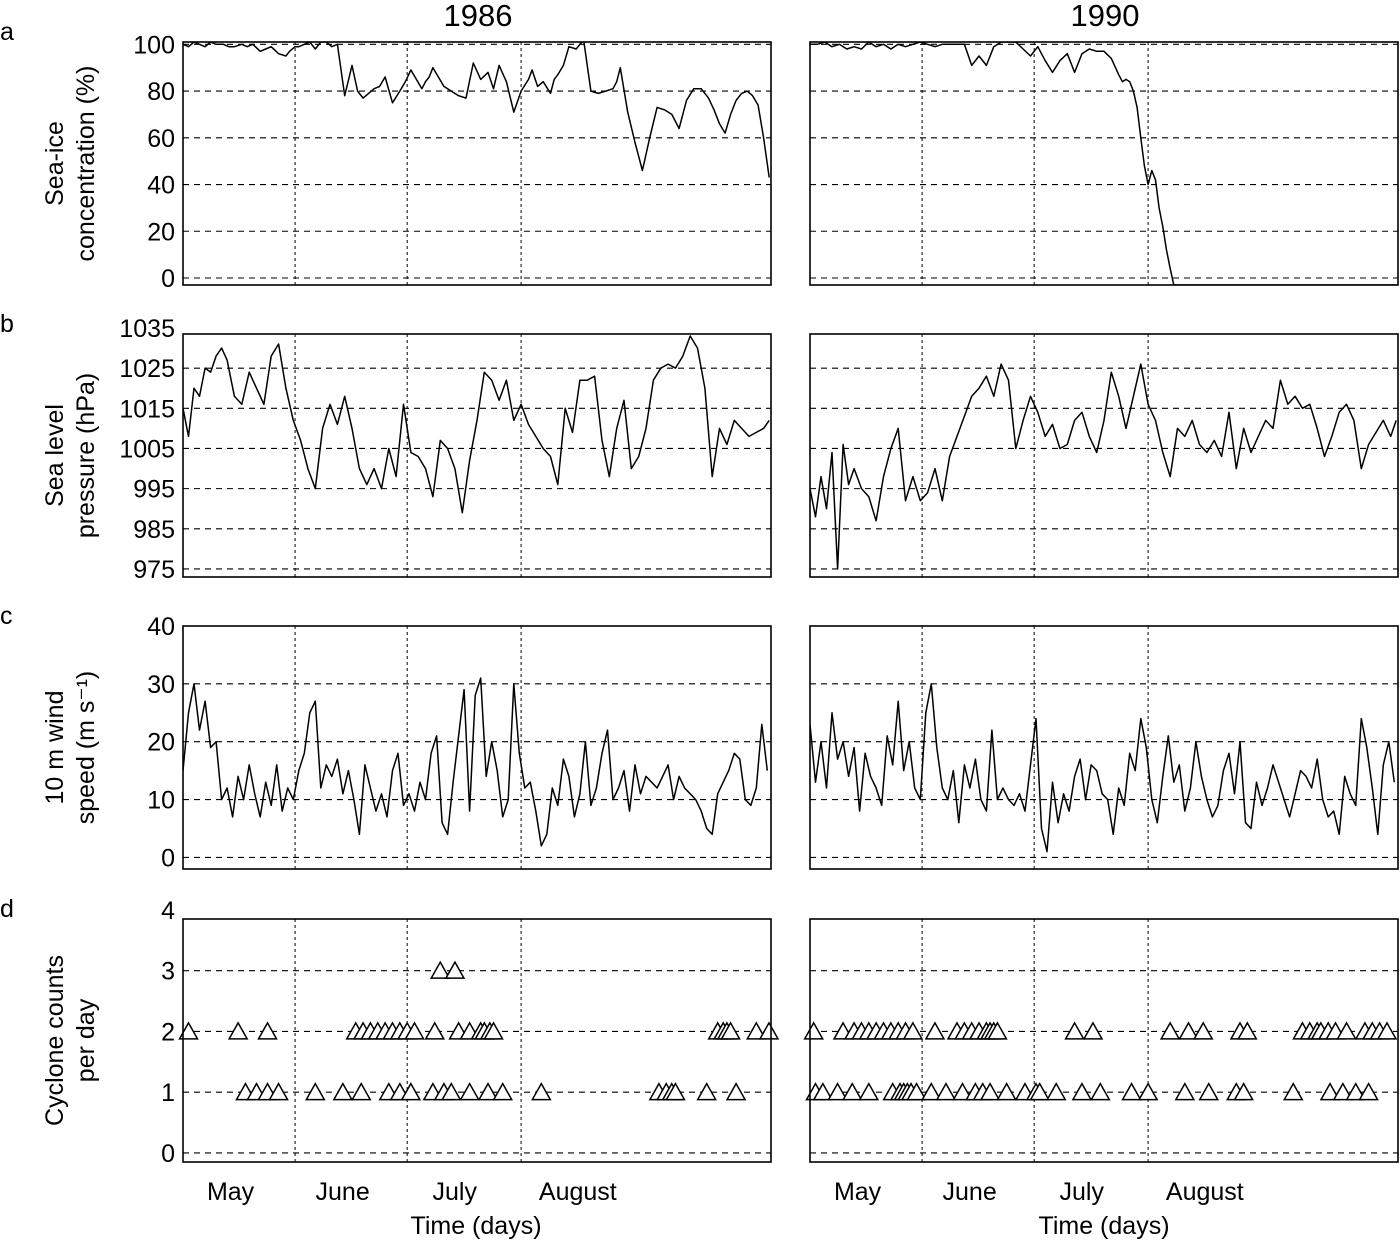  What do you see at coordinates (476, 424) in the screenshot?
I see `series-line-b-1986` at bounding box center [476, 424].